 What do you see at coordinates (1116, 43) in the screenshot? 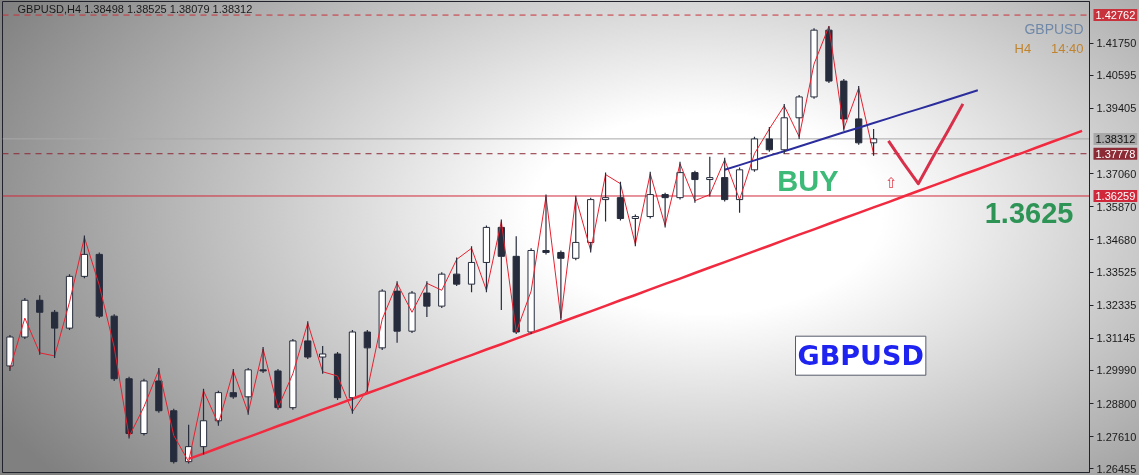
I see `y-tick-label: 1.41750` at bounding box center [1116, 43].